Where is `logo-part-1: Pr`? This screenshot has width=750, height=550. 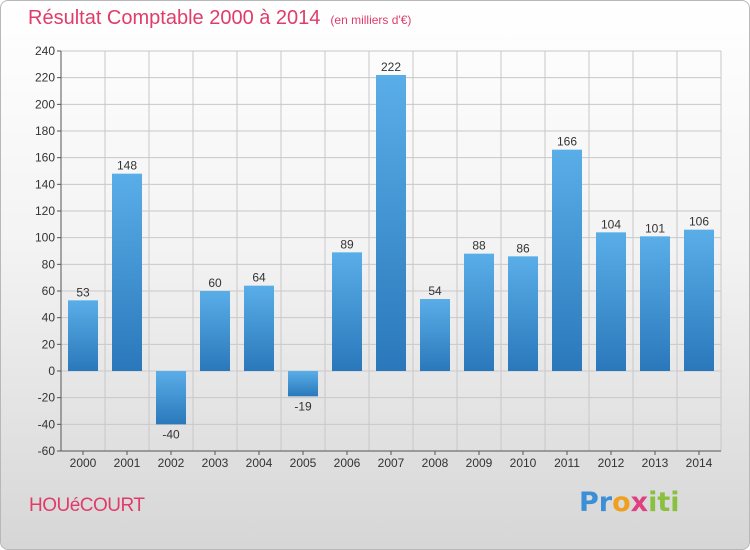 logo-part-1: Pr is located at coordinates (596, 502).